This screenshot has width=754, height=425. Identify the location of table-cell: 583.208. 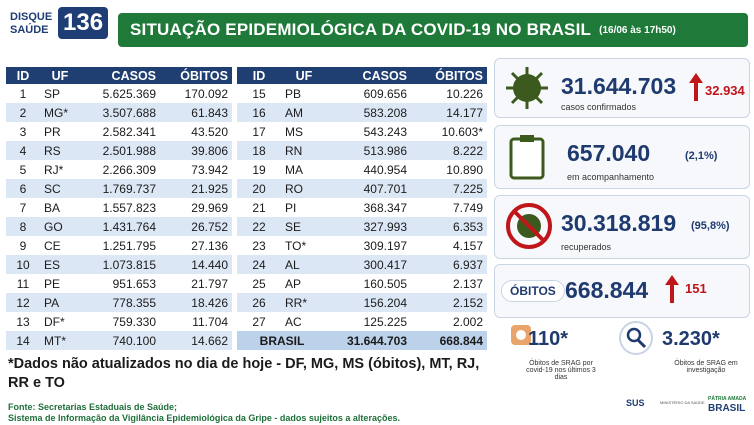
(369, 112).